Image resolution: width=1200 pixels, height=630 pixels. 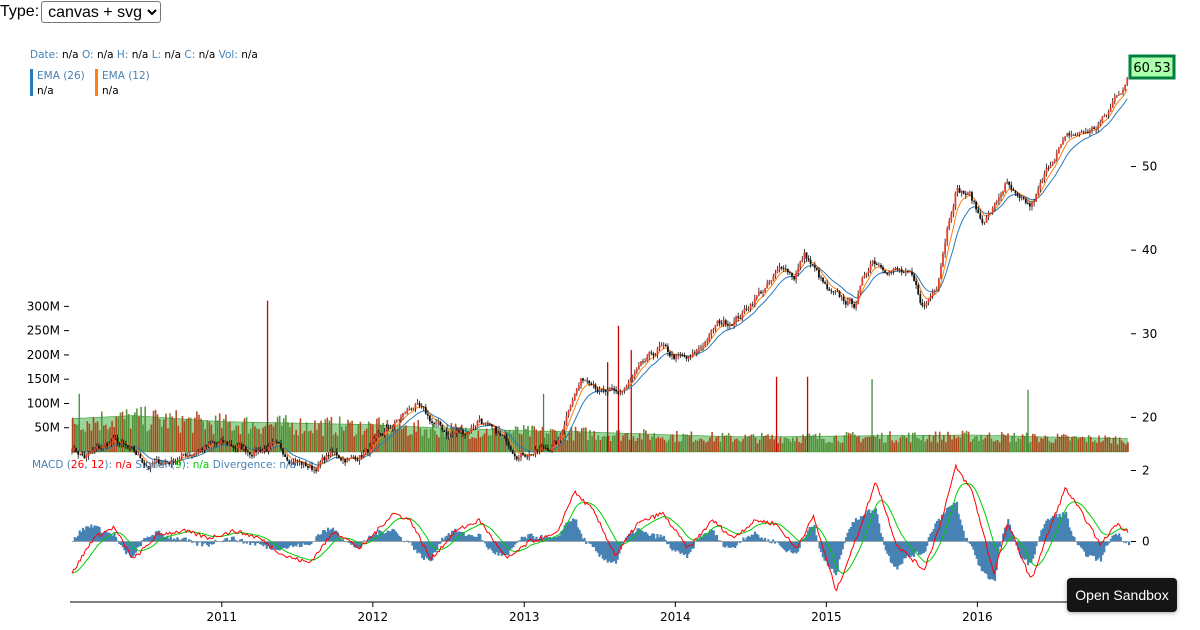 What do you see at coordinates (51, 465) in the screenshot?
I see `macd-label: MACD (` at bounding box center [51, 465].